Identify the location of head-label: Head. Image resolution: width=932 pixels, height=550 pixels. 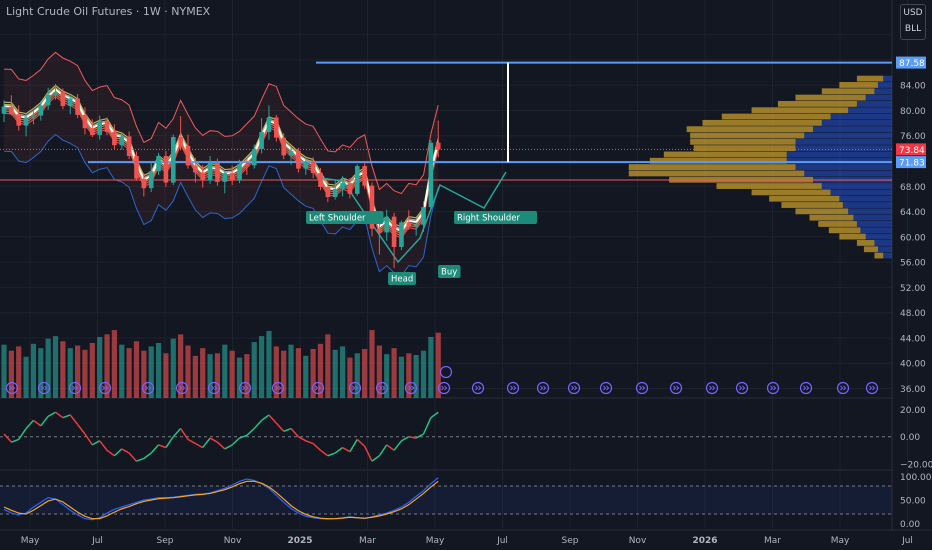
(402, 280).